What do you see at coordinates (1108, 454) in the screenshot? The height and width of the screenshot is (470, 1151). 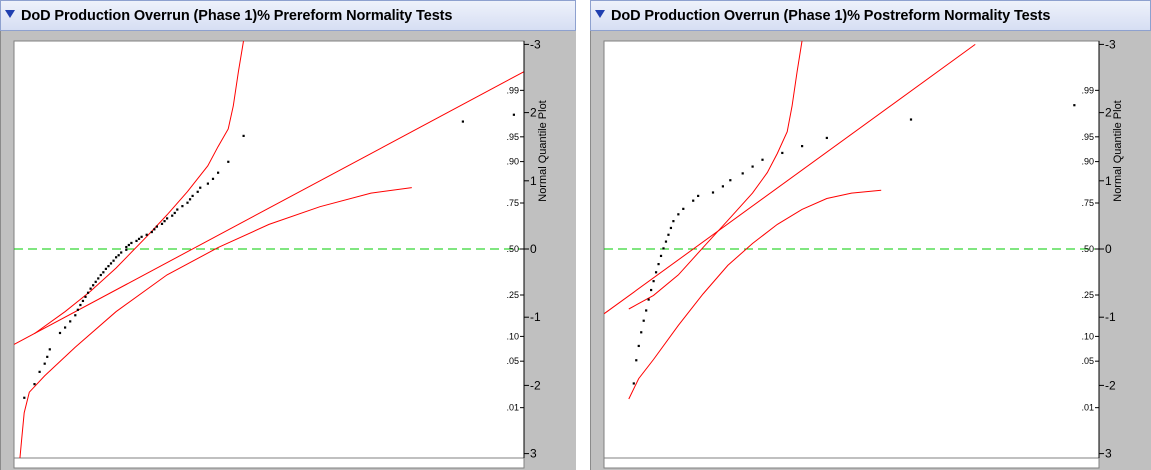 I see `quantile-tick-label: 3` at bounding box center [1108, 454].